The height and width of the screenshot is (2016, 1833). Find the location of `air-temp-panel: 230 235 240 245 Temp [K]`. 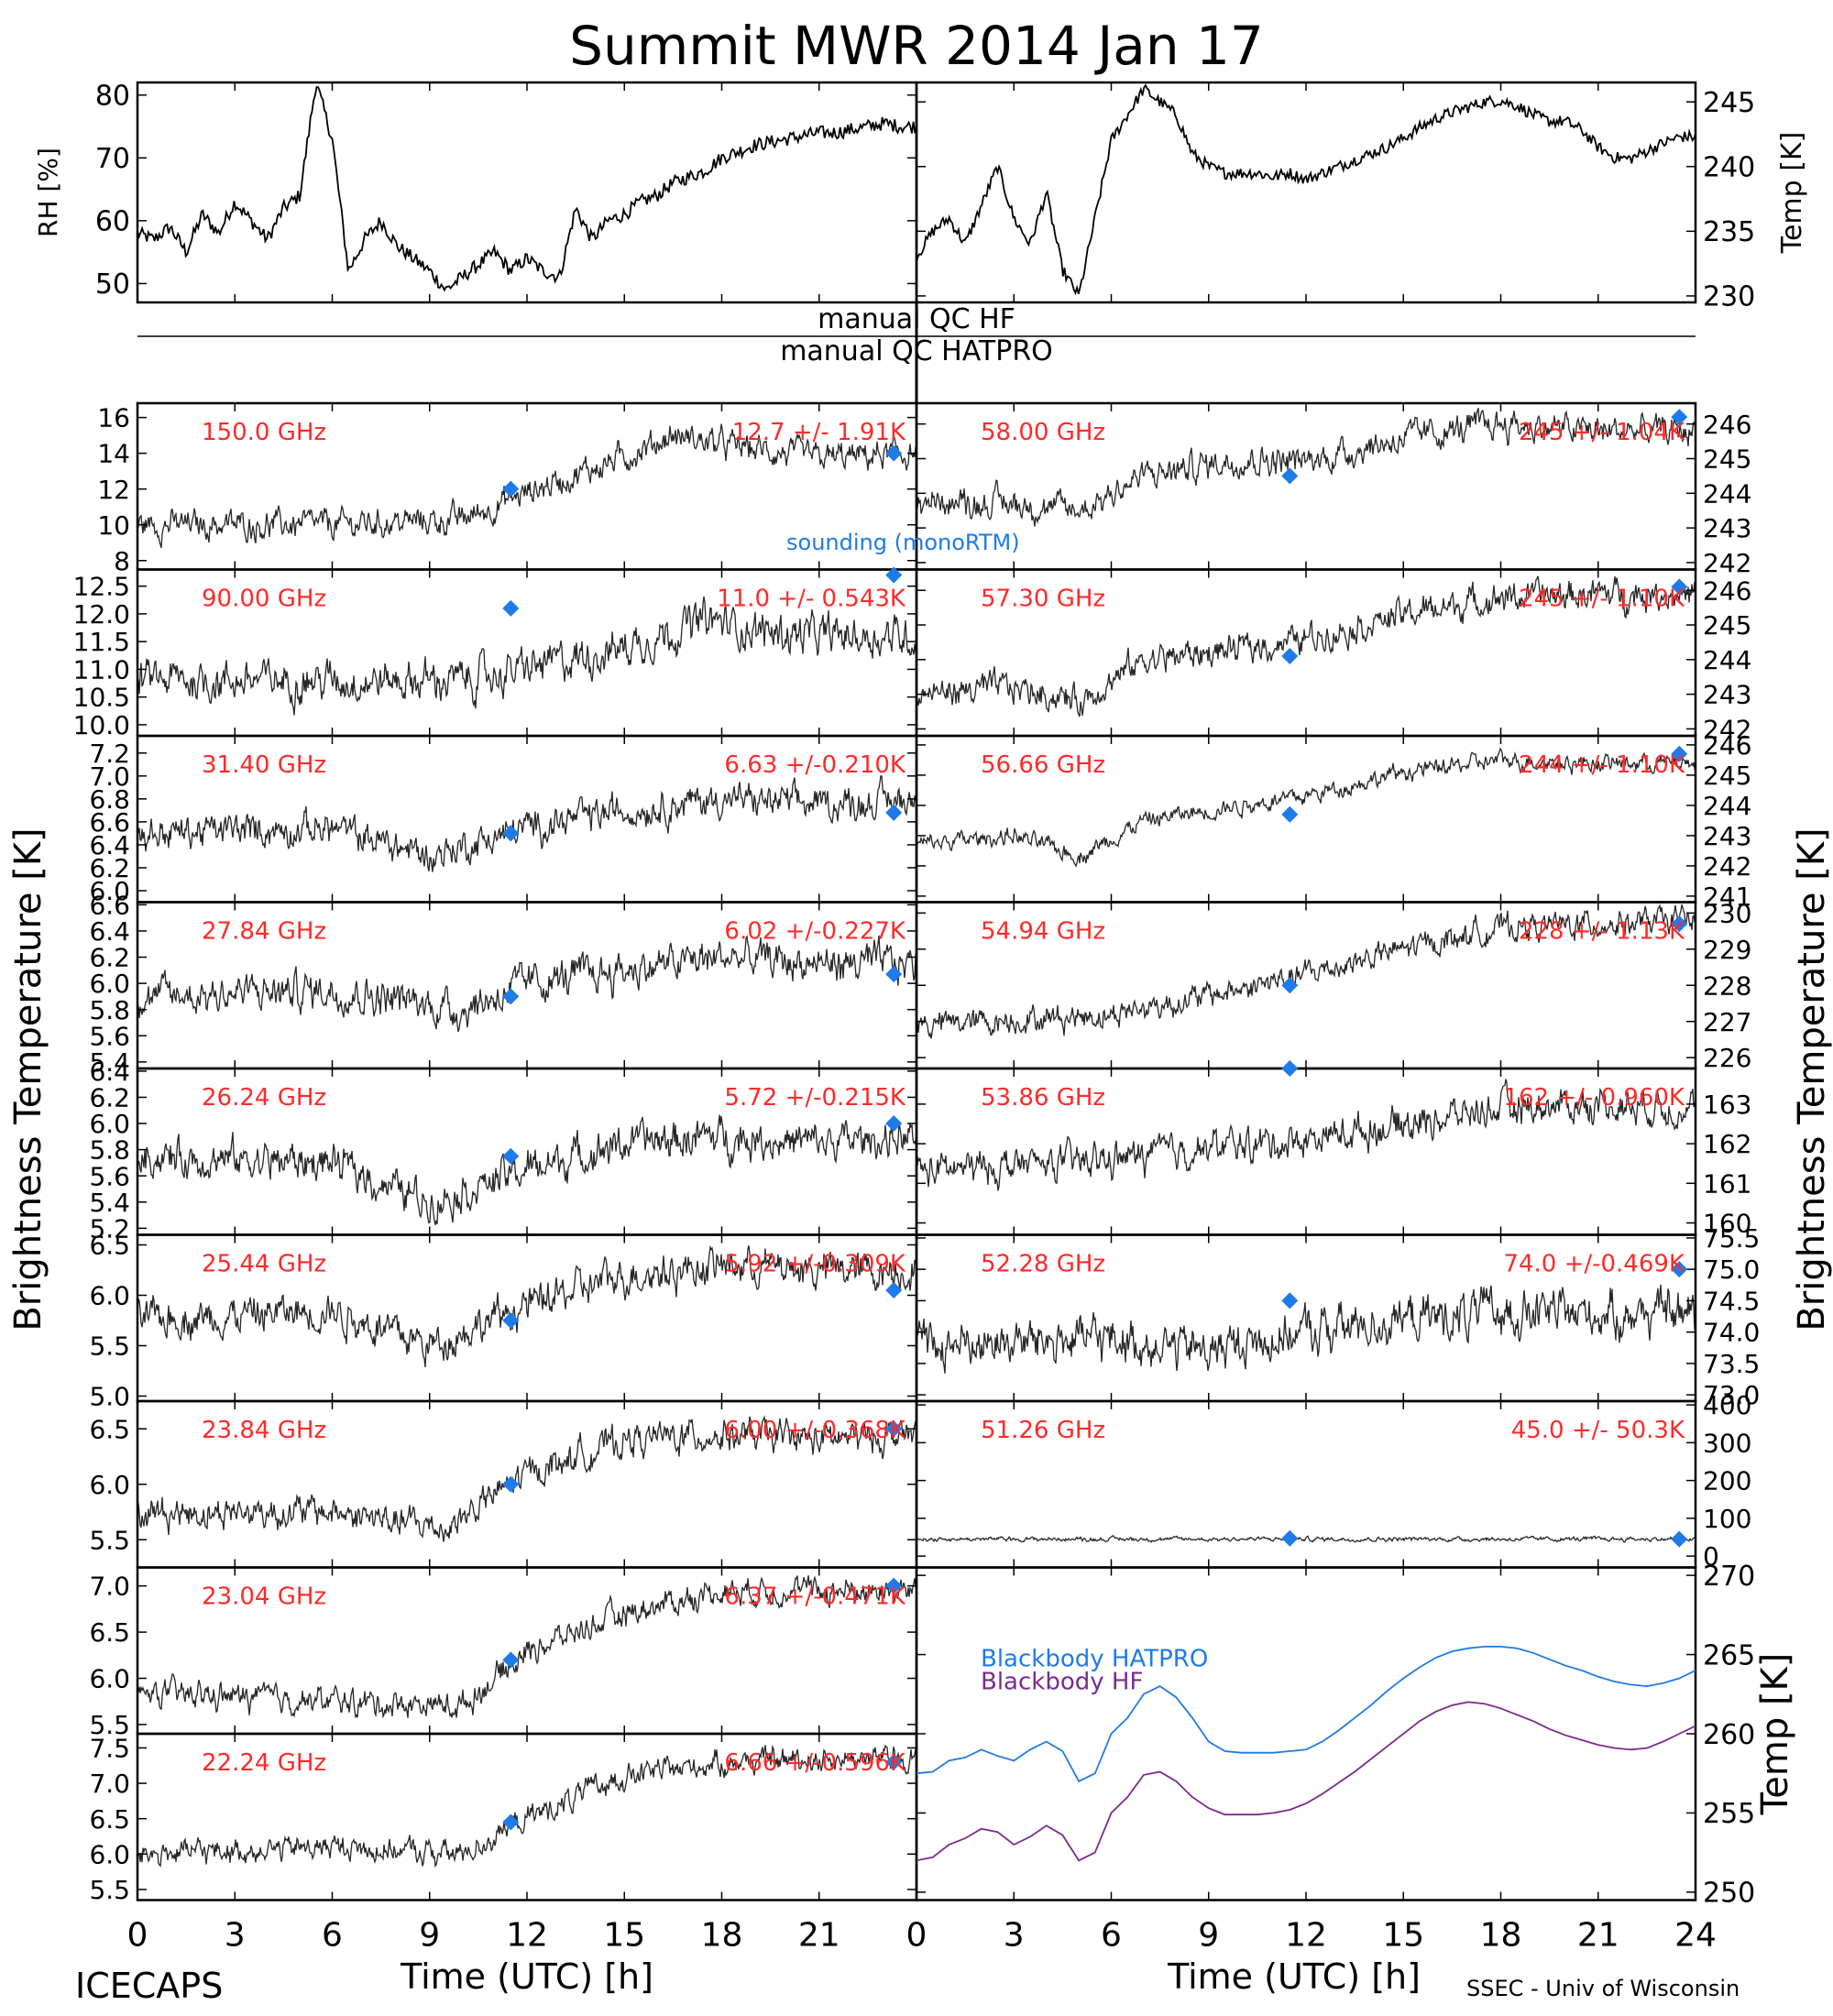

air-temp-panel: 230 235 240 245 Temp [K] is located at coordinates (1361, 197).